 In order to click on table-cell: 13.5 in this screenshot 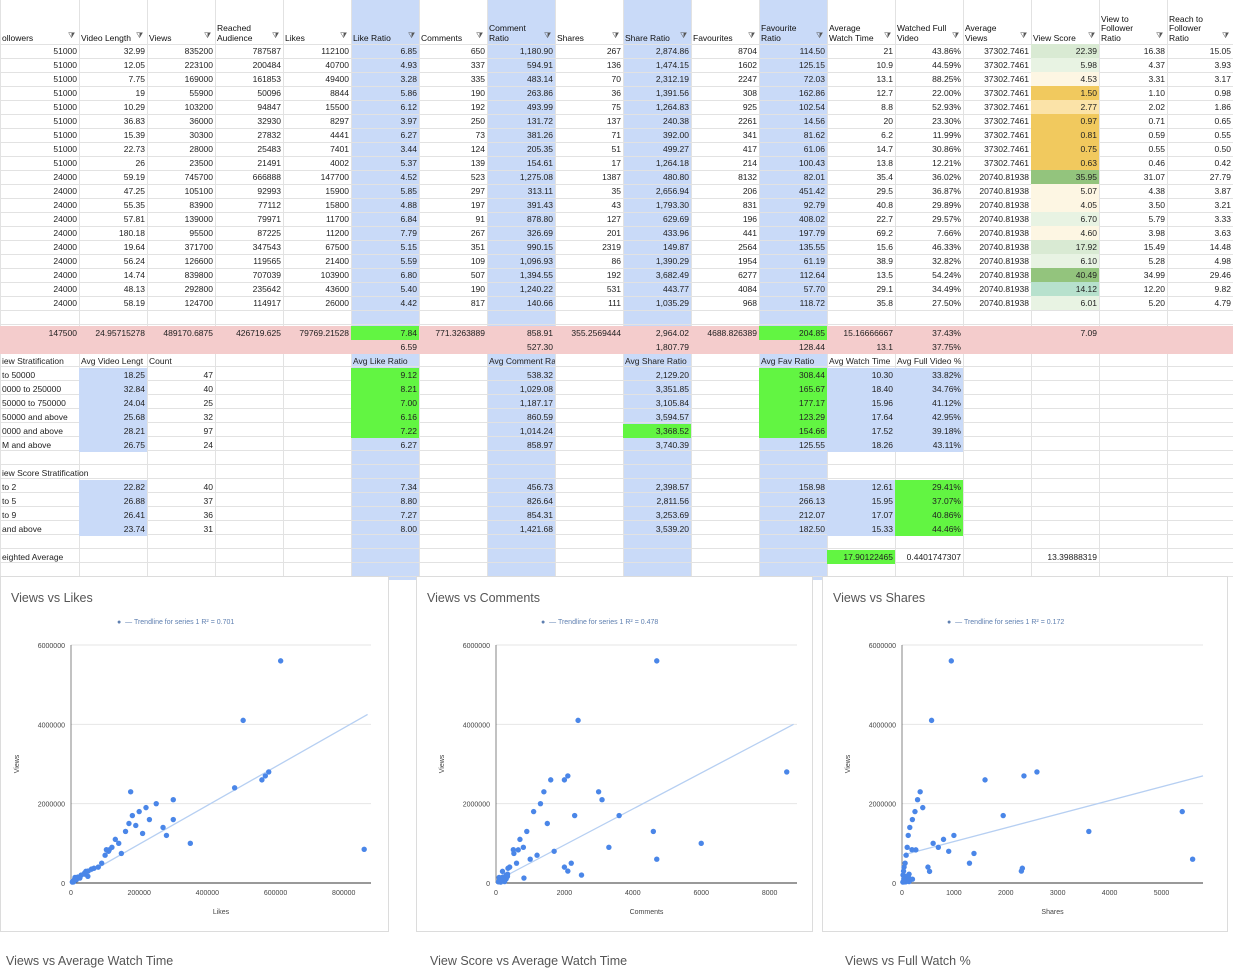, I will do `click(884, 275)`.